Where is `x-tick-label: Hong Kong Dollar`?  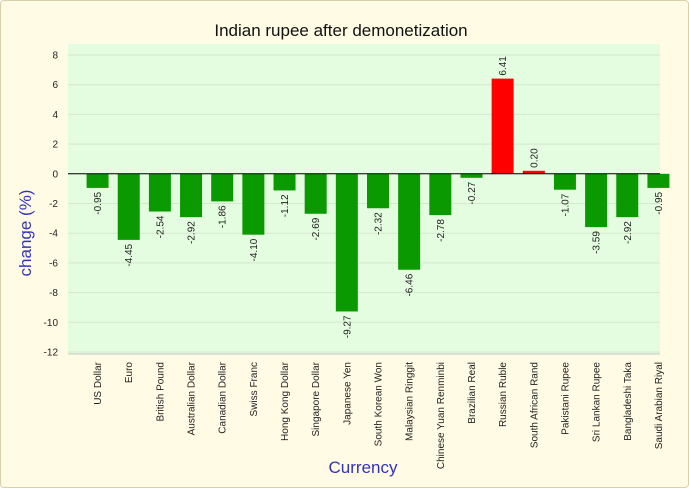 x-tick-label: Hong Kong Dollar is located at coordinates (285, 401).